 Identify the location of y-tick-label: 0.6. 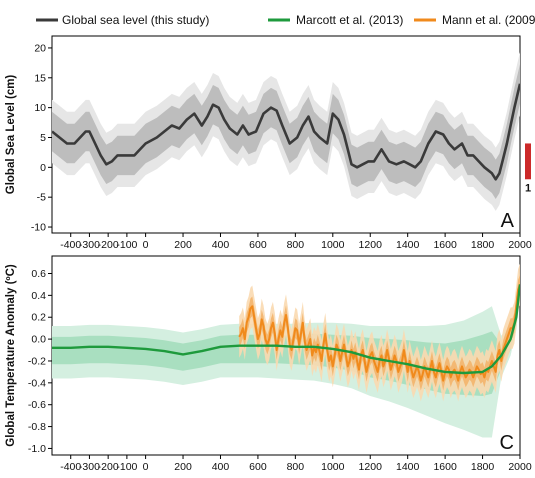
(38, 274).